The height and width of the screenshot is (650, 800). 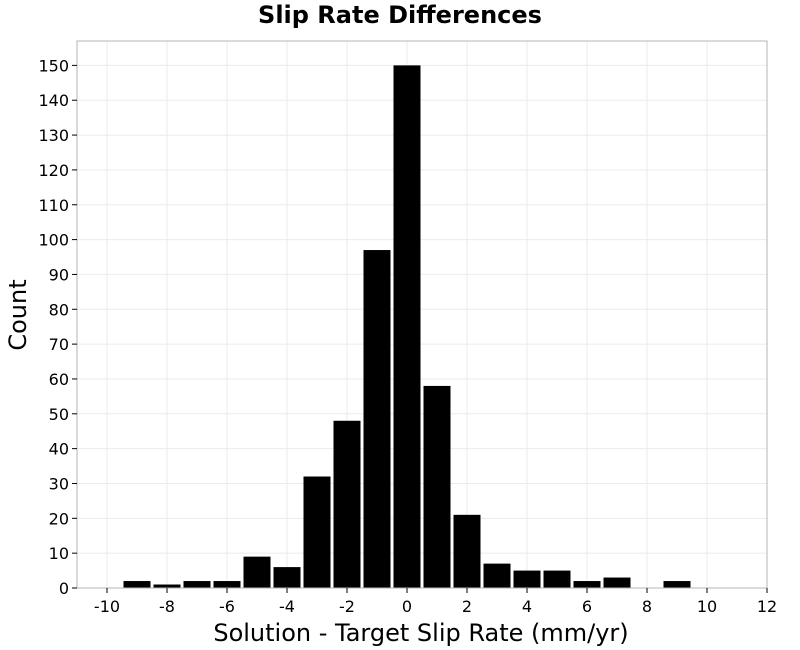 I want to click on y-tick-label: 50, so click(x=59, y=414).